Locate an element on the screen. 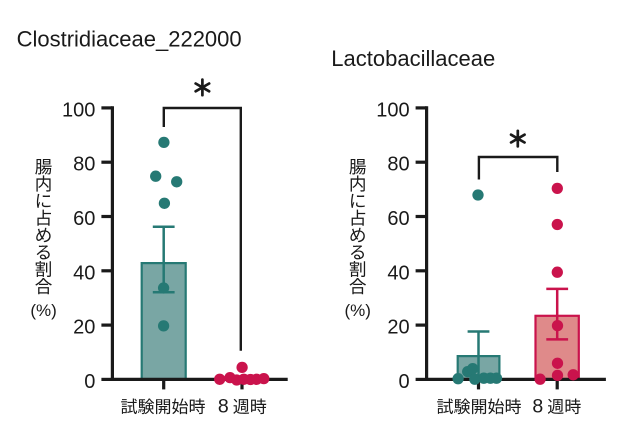  svg-text: Clostridiaceae_222000 is located at coordinates (129, 39).